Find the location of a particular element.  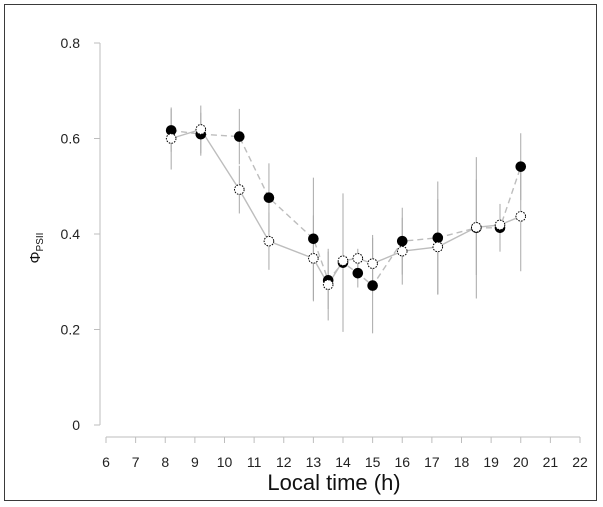

y-tick-label: 0.6 is located at coordinates (71, 139).